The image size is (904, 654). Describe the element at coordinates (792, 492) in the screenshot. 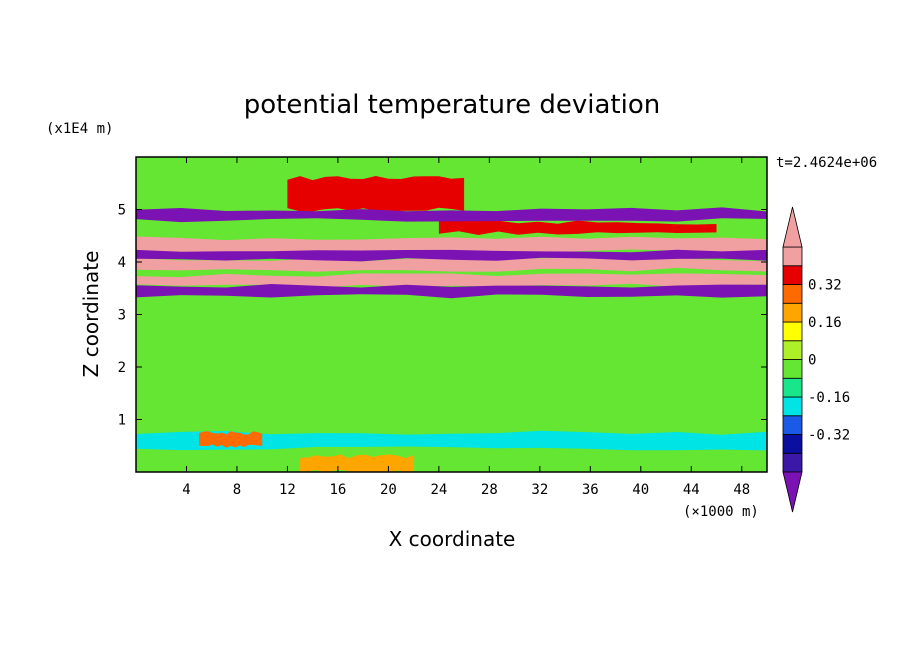

I see `colorbar-min-arrow` at that location.